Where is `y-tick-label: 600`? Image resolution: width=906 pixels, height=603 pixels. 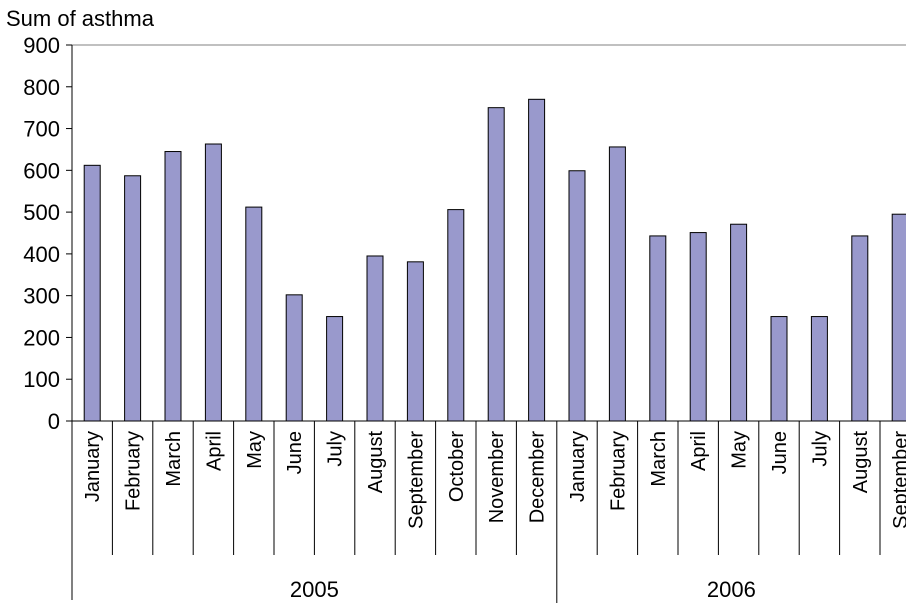 y-tick-label: 600 is located at coordinates (41, 170).